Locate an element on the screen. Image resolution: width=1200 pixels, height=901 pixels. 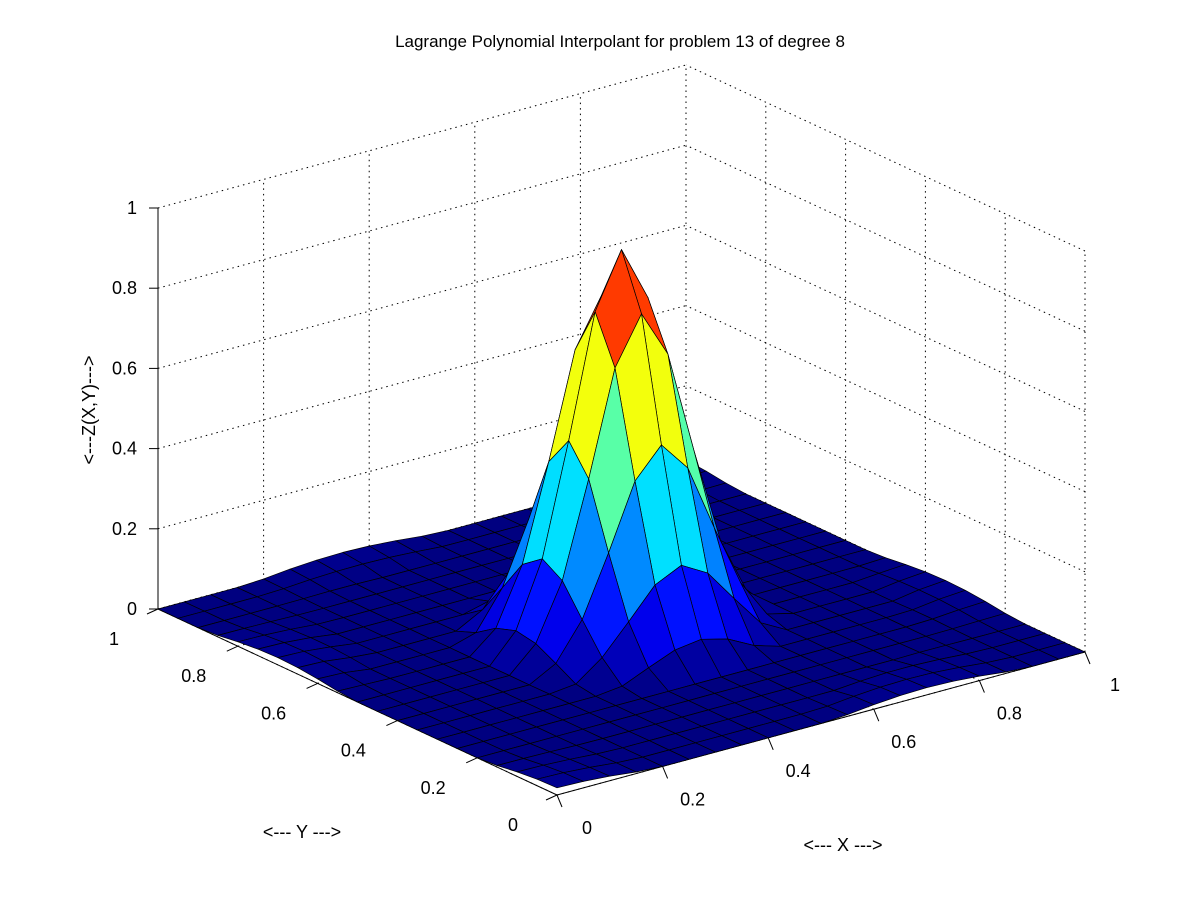
y-tick-label: 0.2 is located at coordinates (433, 788).